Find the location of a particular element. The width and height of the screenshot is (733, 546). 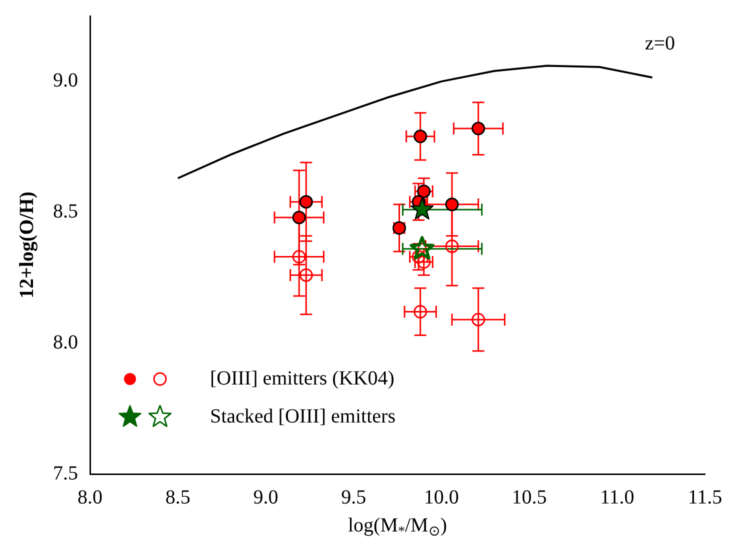

y-tick-label: 7.5 is located at coordinates (65, 473).